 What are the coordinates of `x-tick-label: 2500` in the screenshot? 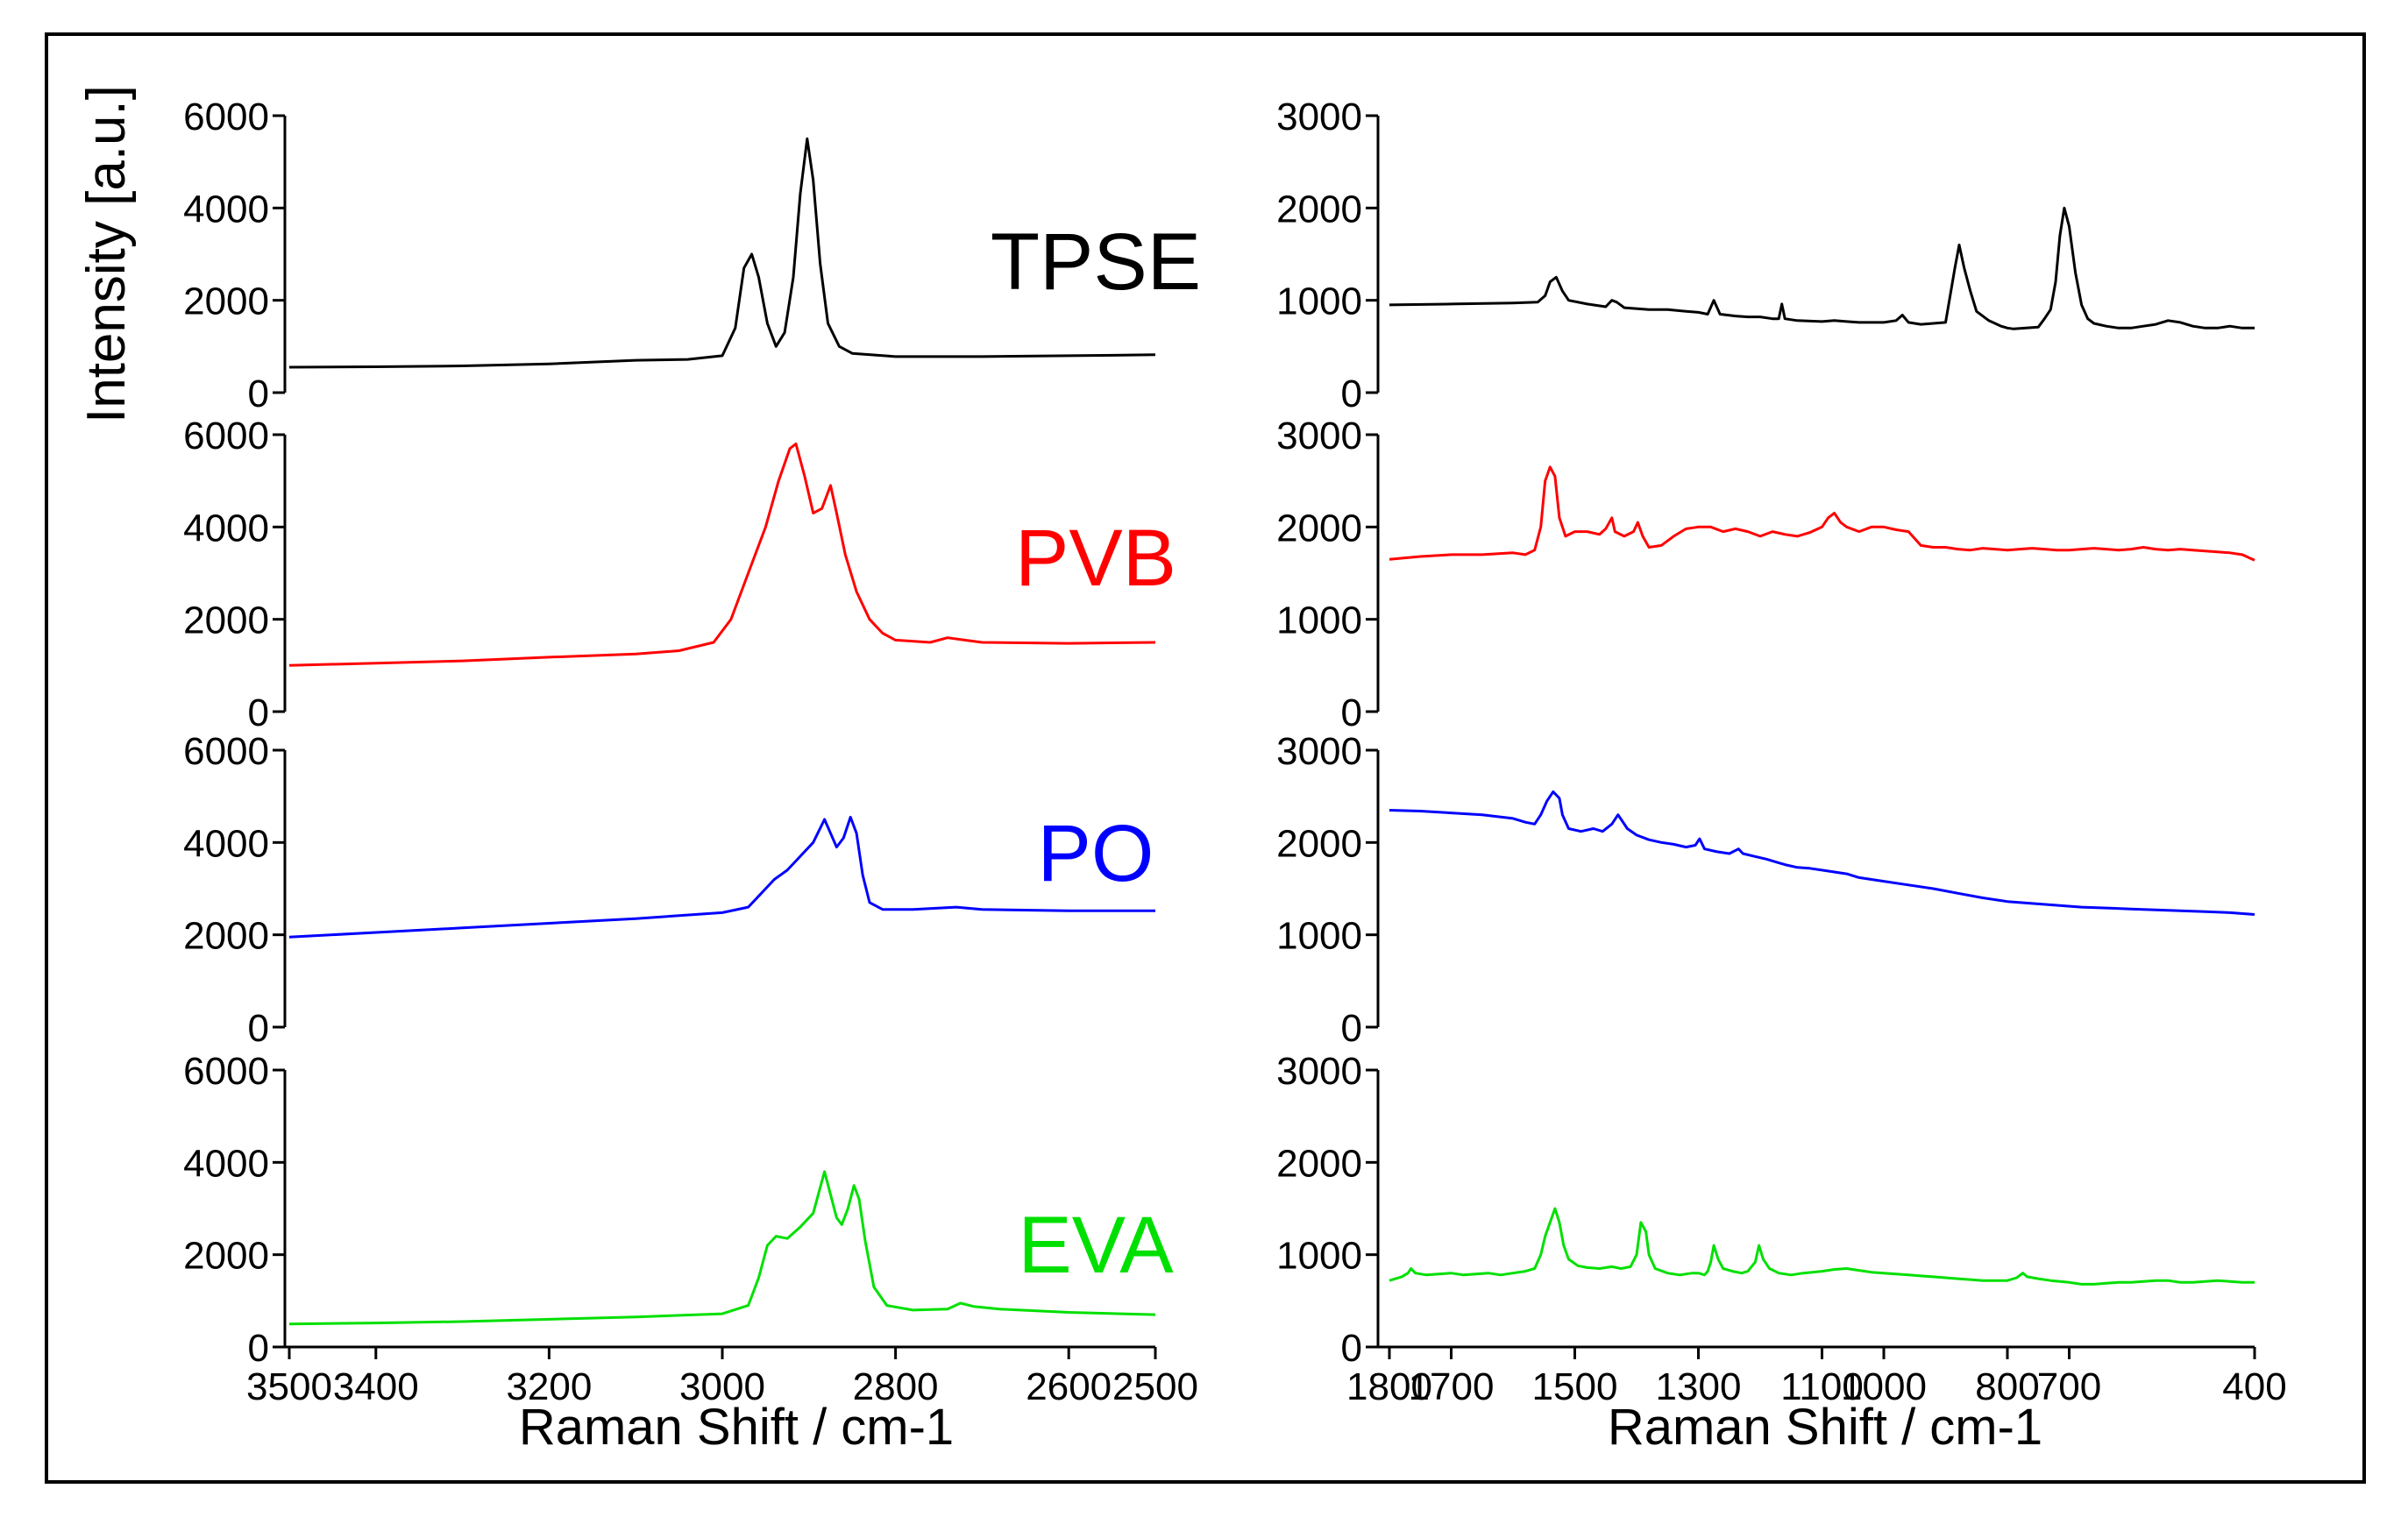 It's located at (1155, 1386).